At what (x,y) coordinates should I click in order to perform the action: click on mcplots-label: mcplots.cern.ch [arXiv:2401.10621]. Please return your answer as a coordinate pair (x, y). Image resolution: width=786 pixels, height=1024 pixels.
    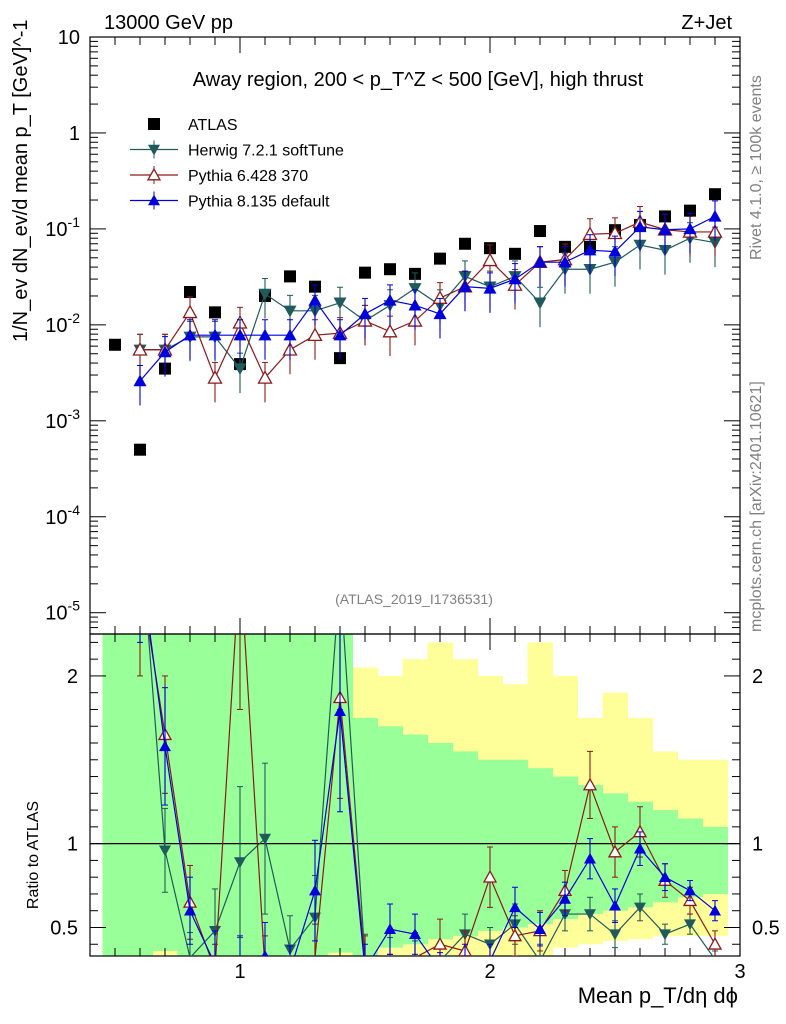
    Looking at the image, I should click on (756, 506).